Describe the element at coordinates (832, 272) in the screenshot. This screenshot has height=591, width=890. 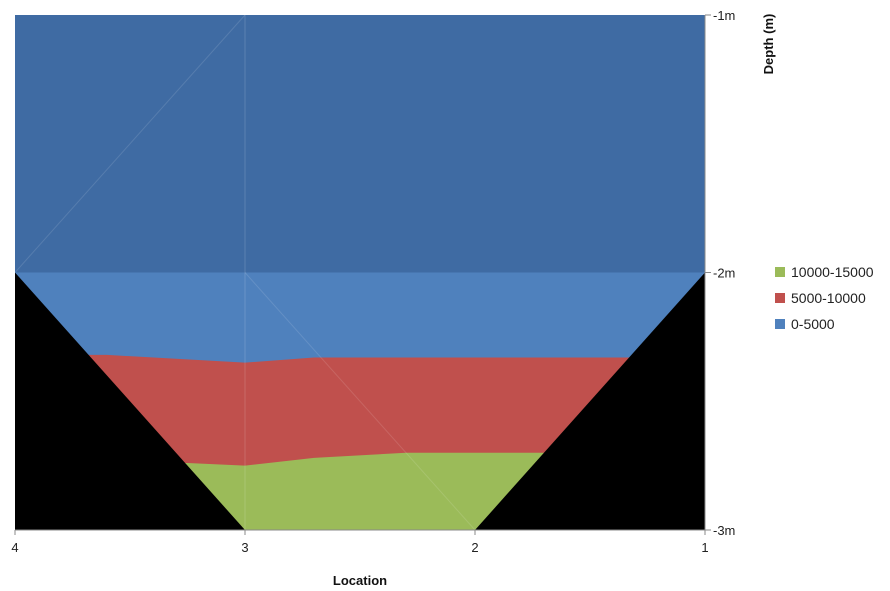
I see `legend-label: 10000-15000` at that location.